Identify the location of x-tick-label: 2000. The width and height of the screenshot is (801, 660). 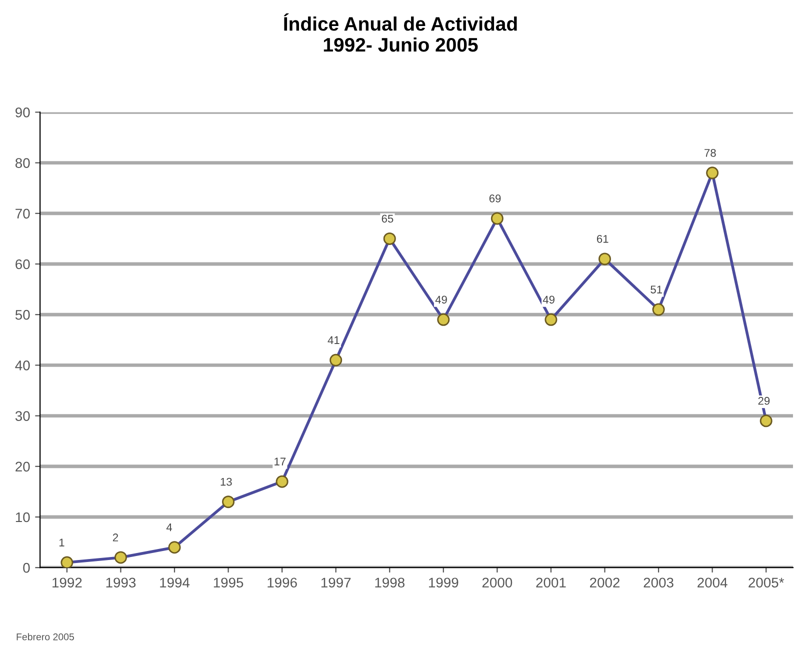
(497, 583).